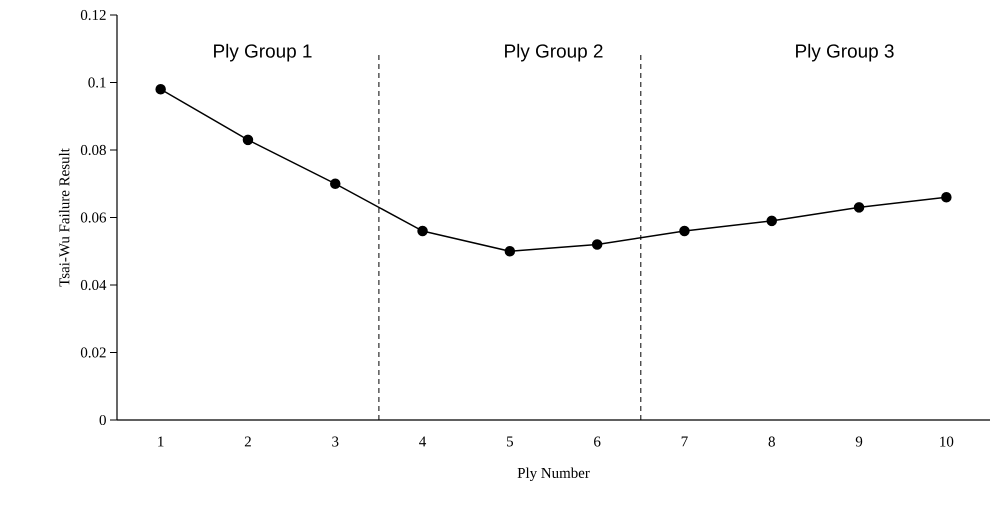  I want to click on x-axis-title: Ply Number, so click(554, 474).